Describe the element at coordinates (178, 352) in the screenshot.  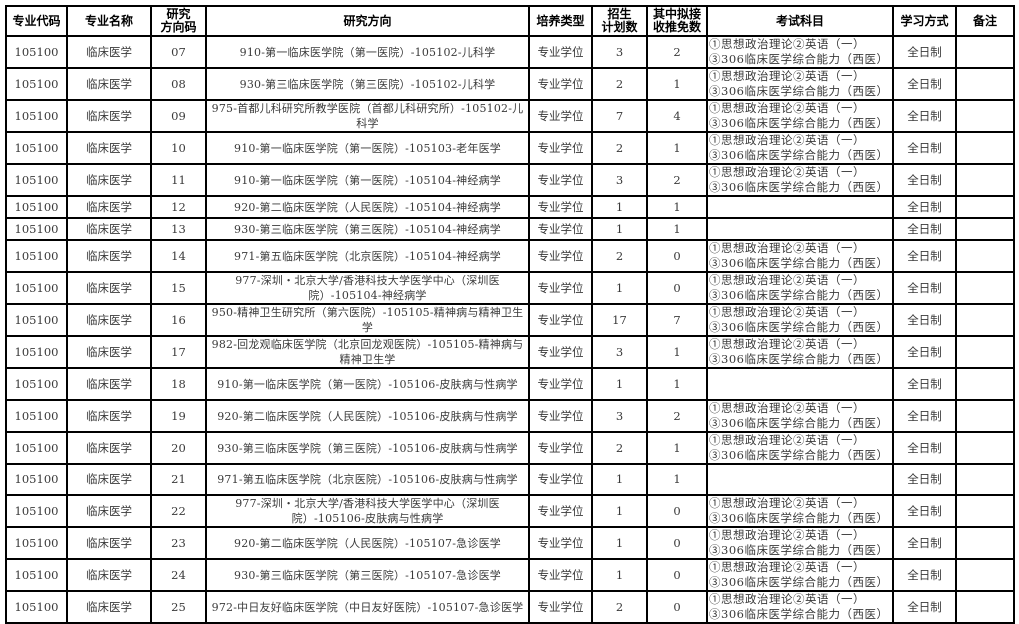
I see `direction-code-cell: 17` at that location.